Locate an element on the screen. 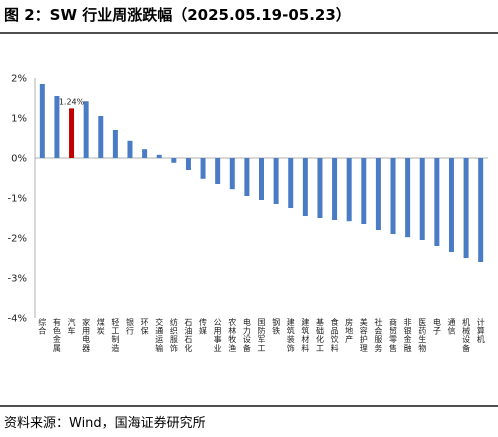 This screenshot has height=437, width=498. x-category-label: 建筑装饰 is located at coordinates (291, 335).